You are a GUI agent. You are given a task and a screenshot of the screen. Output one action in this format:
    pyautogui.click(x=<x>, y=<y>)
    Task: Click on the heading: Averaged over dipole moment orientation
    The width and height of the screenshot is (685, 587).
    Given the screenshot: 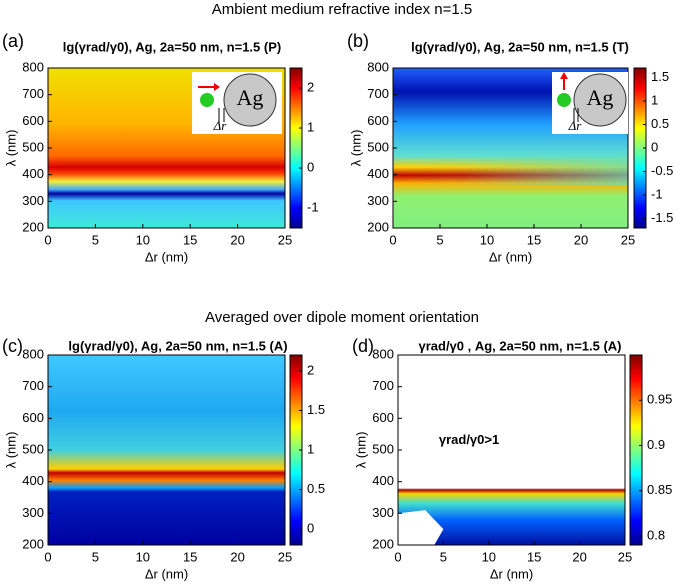 What is the action you would take?
    pyautogui.click(x=342, y=317)
    